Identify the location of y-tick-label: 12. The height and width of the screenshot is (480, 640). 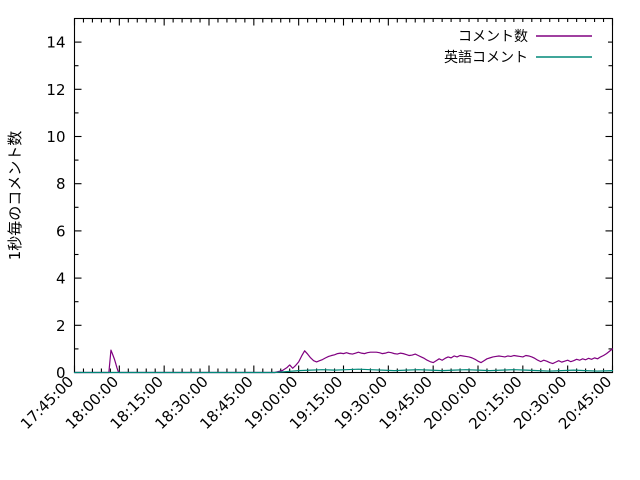
(55, 90).